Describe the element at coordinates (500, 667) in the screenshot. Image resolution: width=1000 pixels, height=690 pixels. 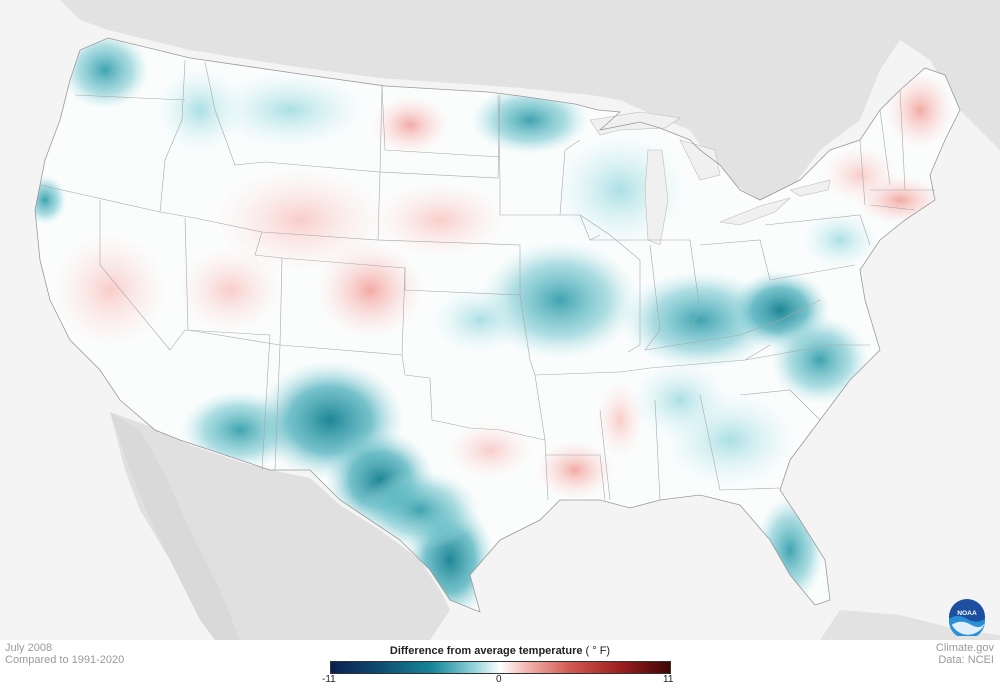
I see `legend-colorbar` at that location.